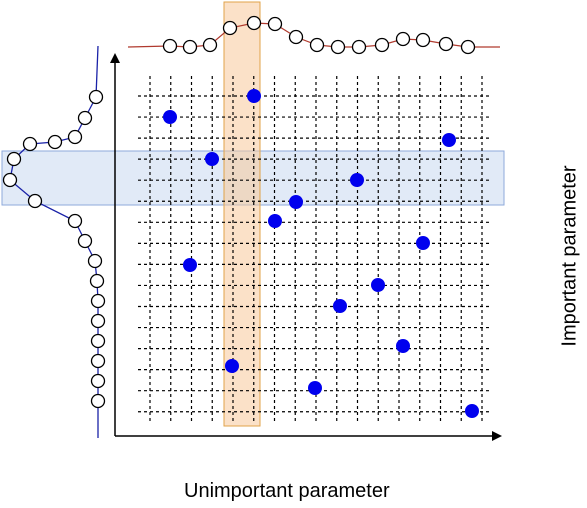  I want to click on top-distribution-curve, so click(313, 35).